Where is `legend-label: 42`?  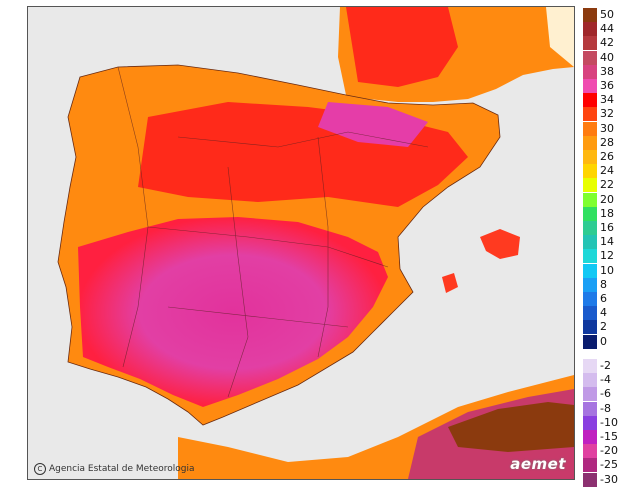 legend-label: 42 is located at coordinates (607, 43).